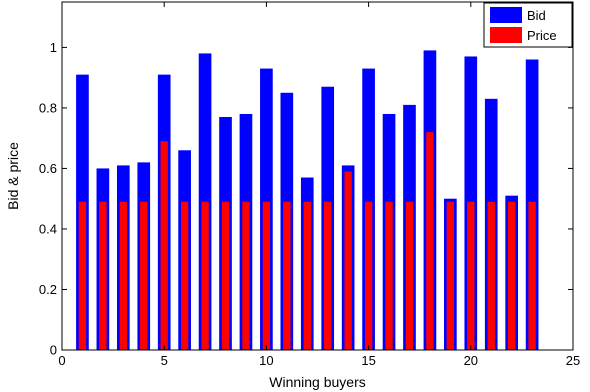 This screenshot has height=392, width=590. What do you see at coordinates (471, 360) in the screenshot?
I see `x-tick-label: 20` at bounding box center [471, 360].